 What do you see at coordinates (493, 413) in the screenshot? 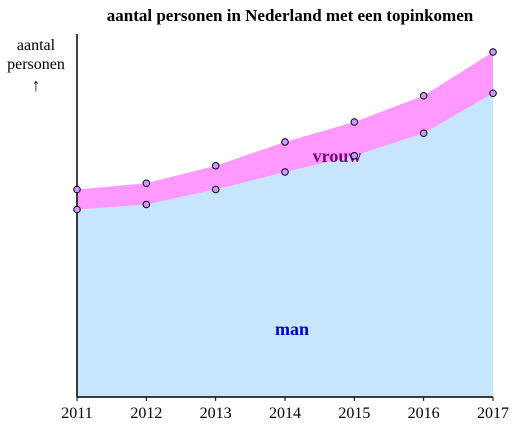
I see `x-tick-label: 2017` at bounding box center [493, 413].